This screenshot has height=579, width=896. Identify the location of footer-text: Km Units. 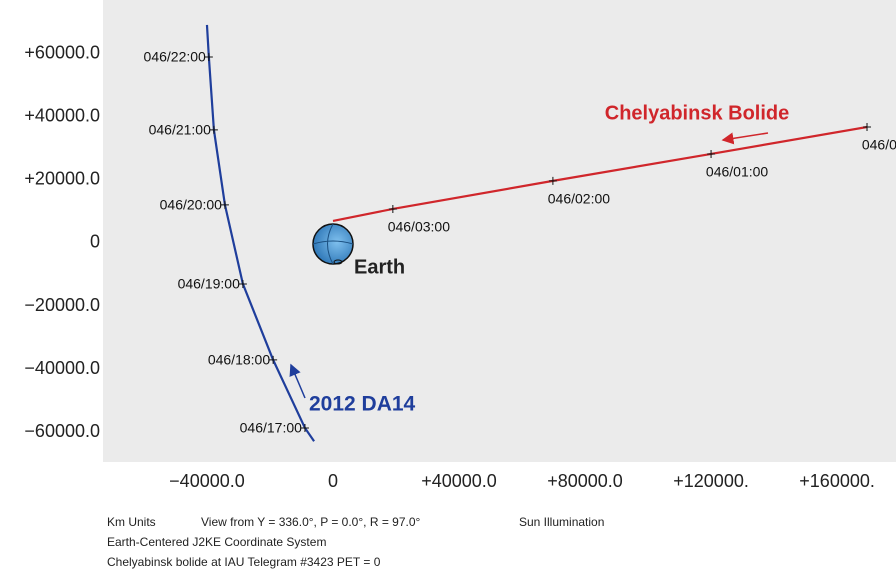
(131, 522).